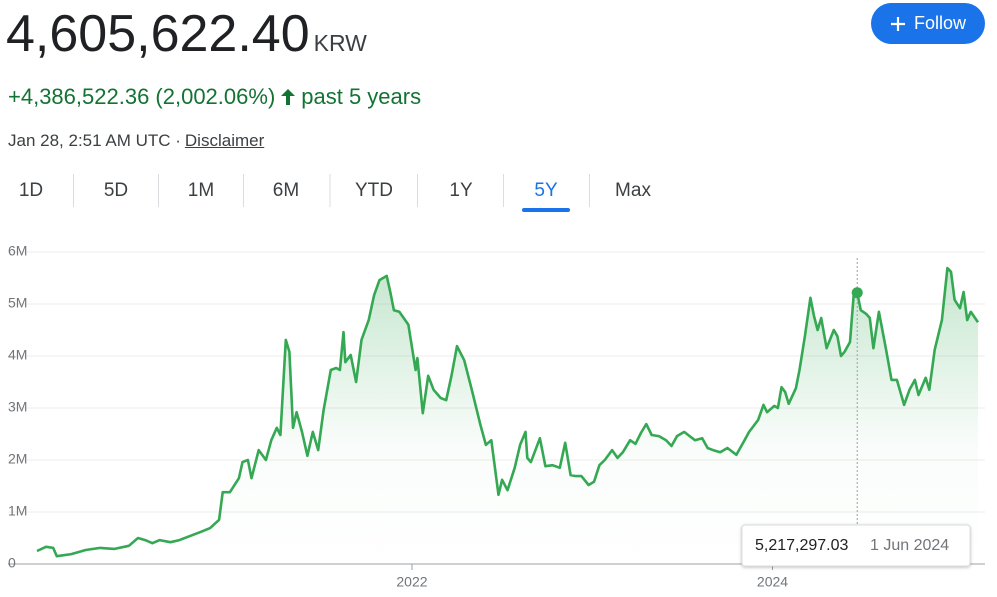 This screenshot has height=597, width=997. What do you see at coordinates (17, 355) in the screenshot?
I see `y-tick-label: 4M` at bounding box center [17, 355].